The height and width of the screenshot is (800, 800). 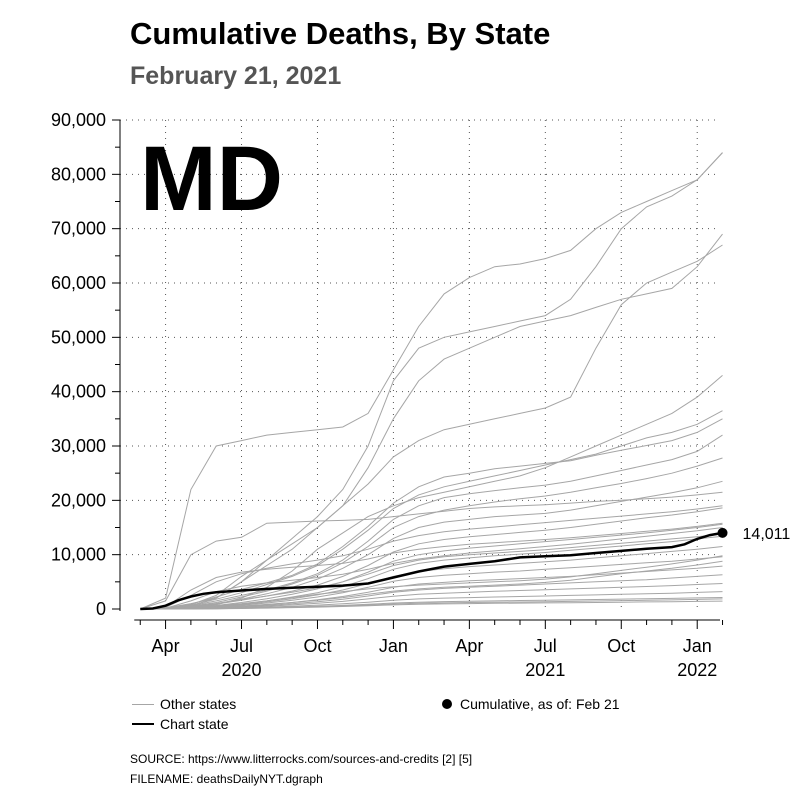 I want to click on y-tick-label: 10,000, so click(x=78, y=555).